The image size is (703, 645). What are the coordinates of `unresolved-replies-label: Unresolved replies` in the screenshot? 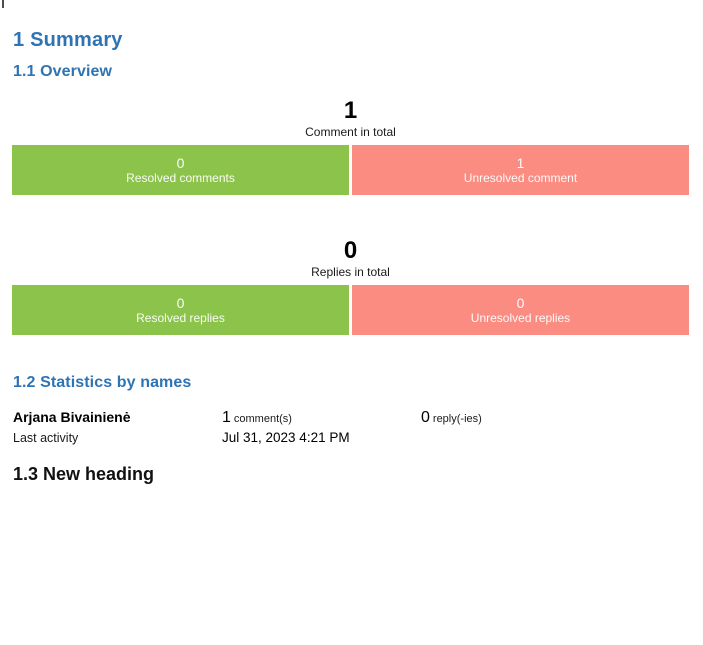 It's located at (520, 317).